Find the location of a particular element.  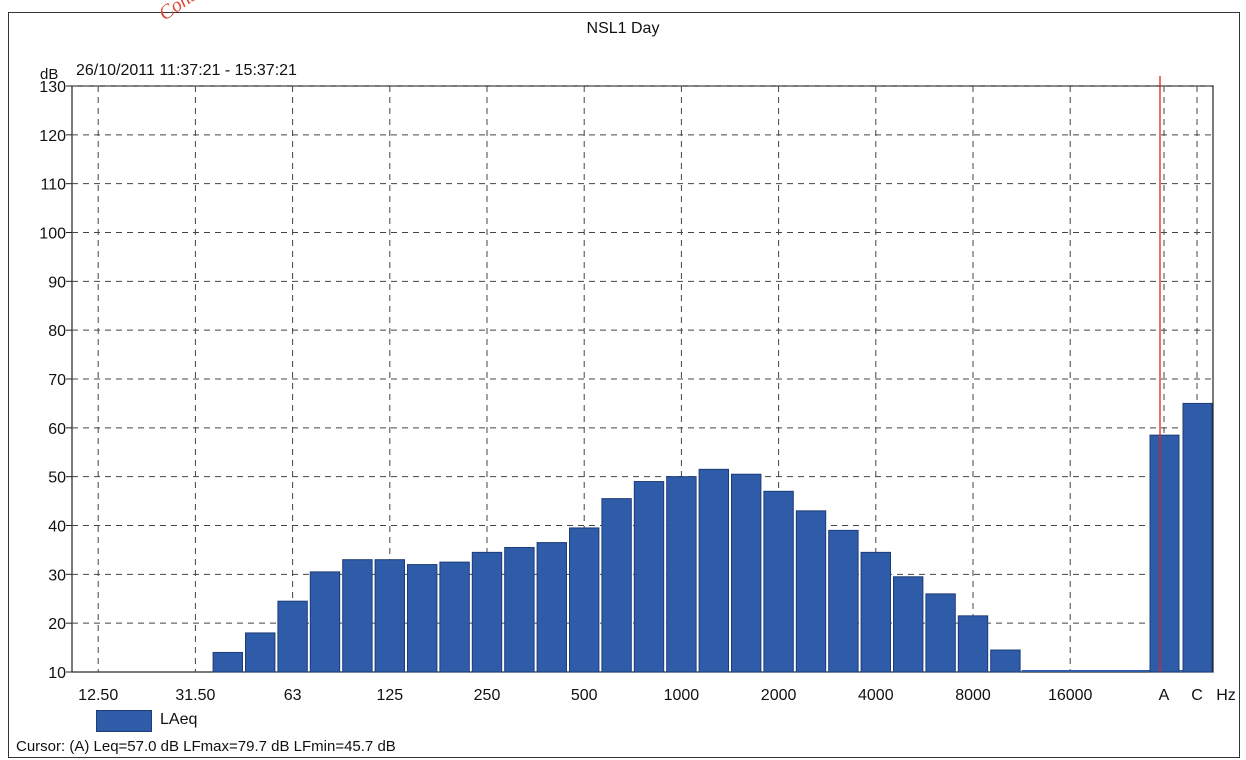

y-tick-label: 120 is located at coordinates (52, 136).